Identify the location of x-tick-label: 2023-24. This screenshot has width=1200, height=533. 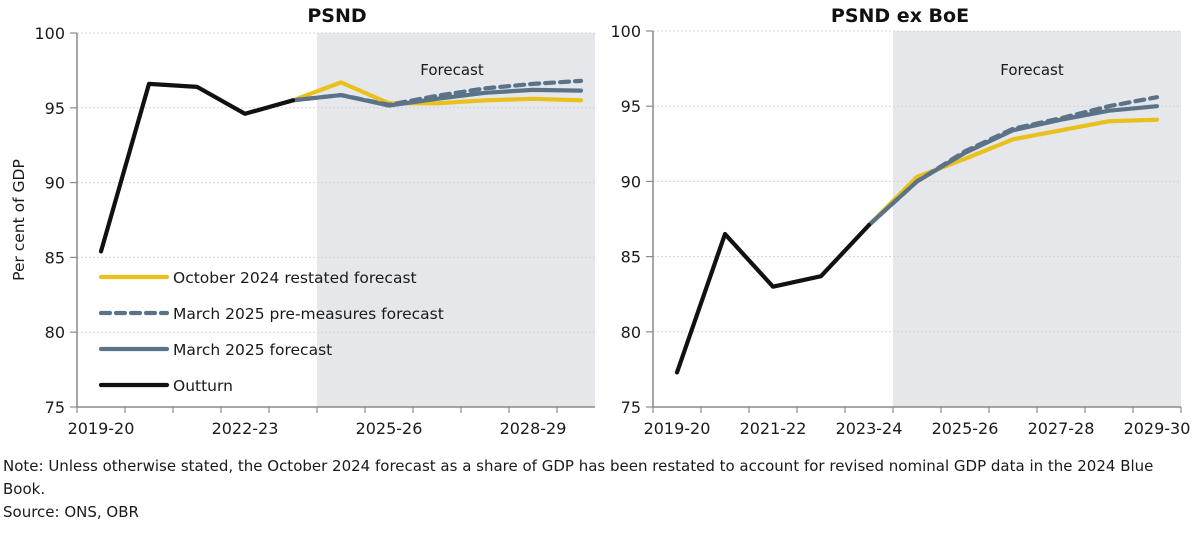
(869, 428).